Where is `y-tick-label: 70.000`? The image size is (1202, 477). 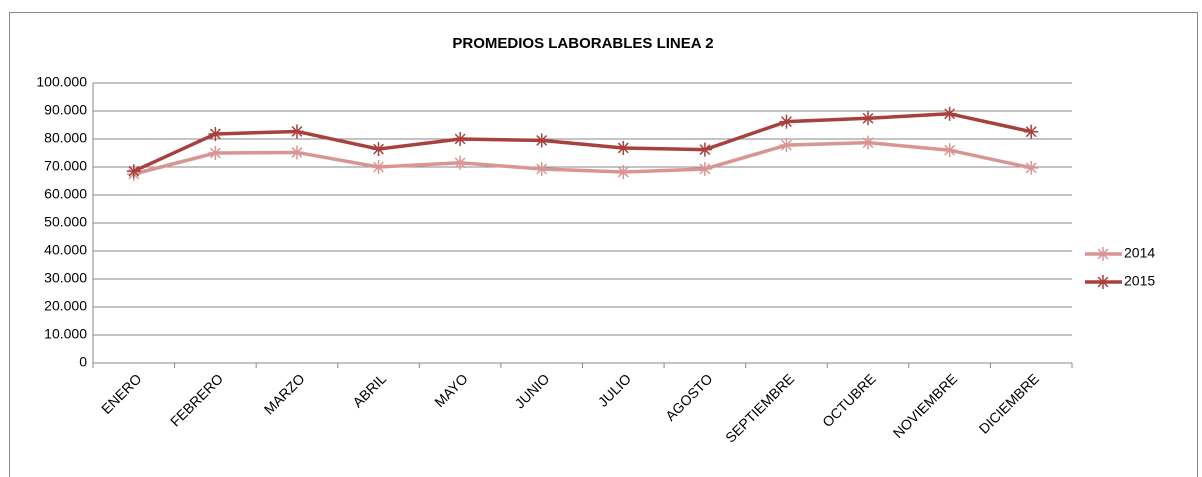 y-tick-label: 70.000 is located at coordinates (65, 166).